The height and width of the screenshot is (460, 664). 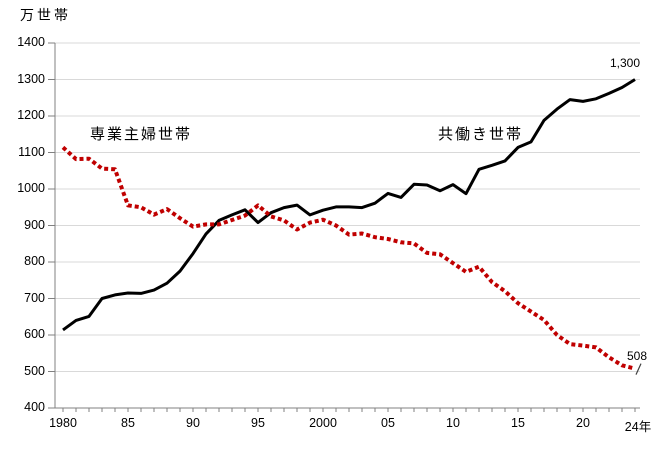 What do you see at coordinates (583, 423) in the screenshot?
I see `x-tick-label-2020: 20` at bounding box center [583, 423].